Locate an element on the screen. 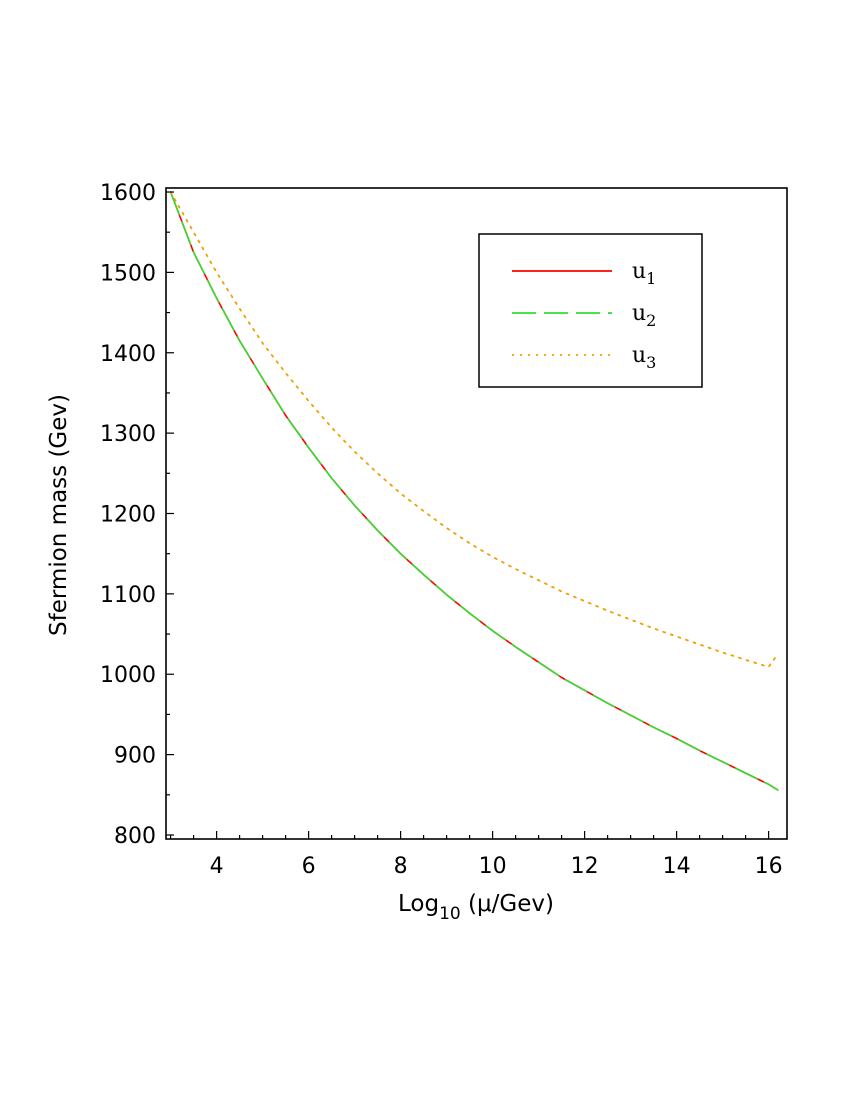  y-tick-label: 1200 is located at coordinates (128, 515).